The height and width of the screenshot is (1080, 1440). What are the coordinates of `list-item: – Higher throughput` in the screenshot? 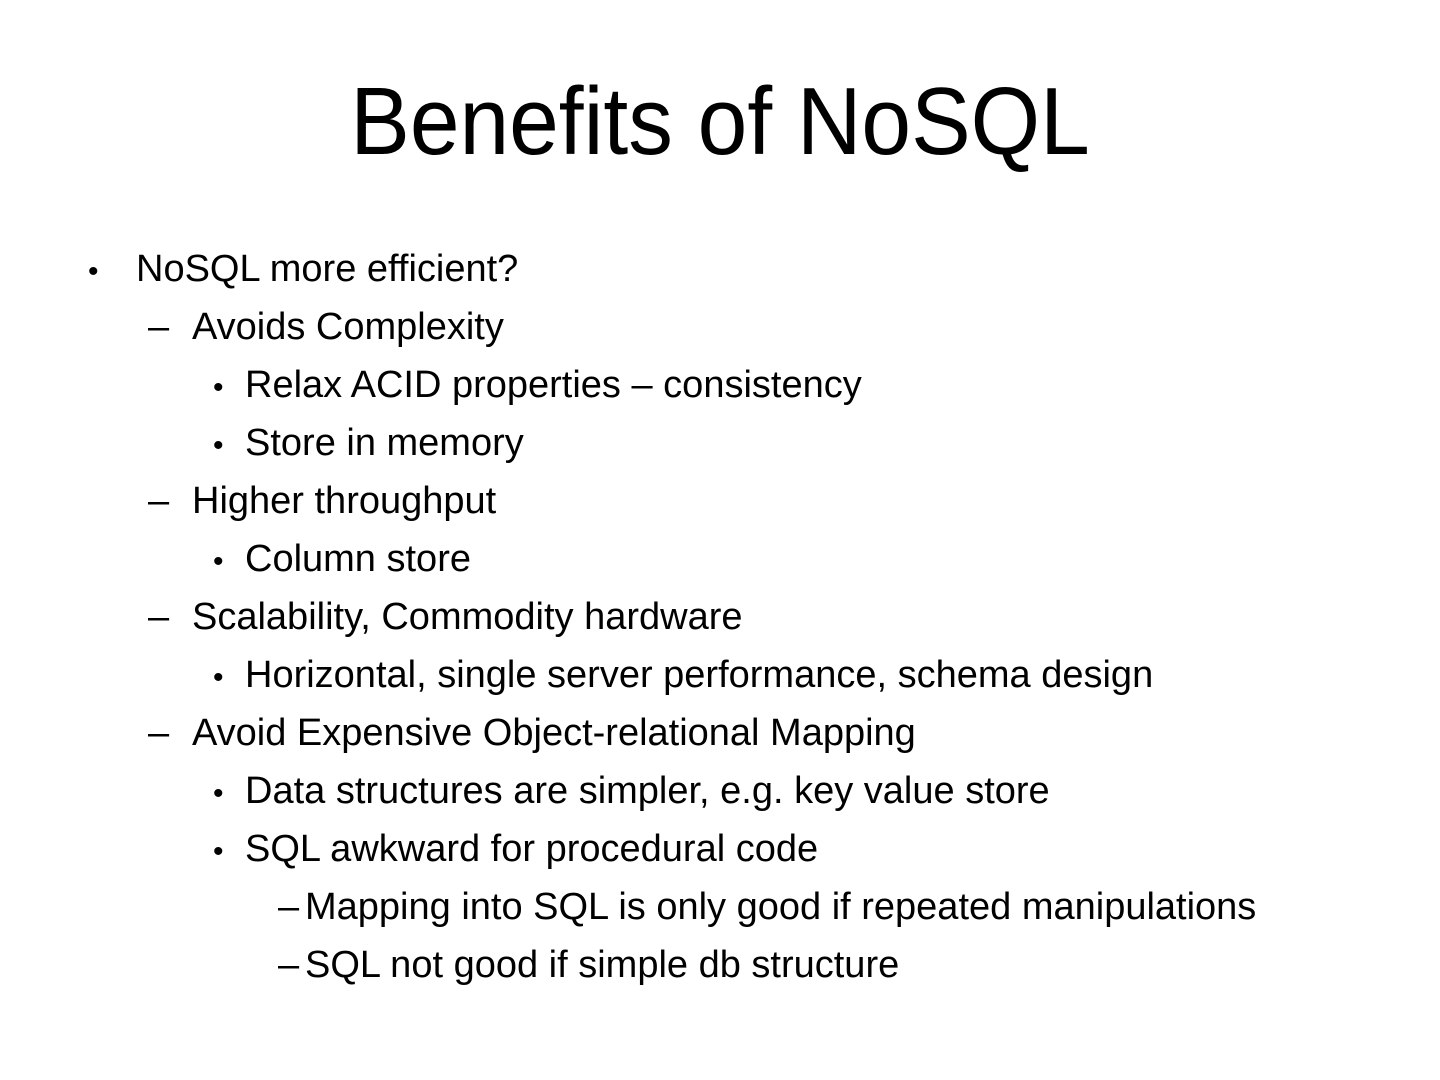 It's located at (720, 501).